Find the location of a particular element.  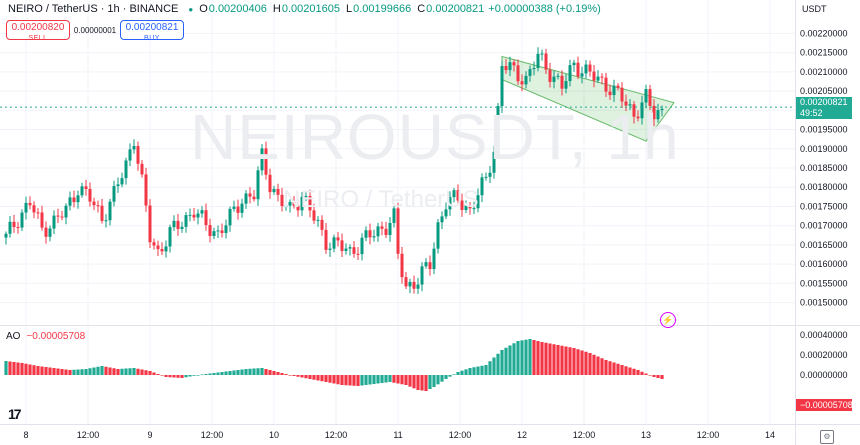

price-tick-label: 0.00180000 is located at coordinates (824, 187).